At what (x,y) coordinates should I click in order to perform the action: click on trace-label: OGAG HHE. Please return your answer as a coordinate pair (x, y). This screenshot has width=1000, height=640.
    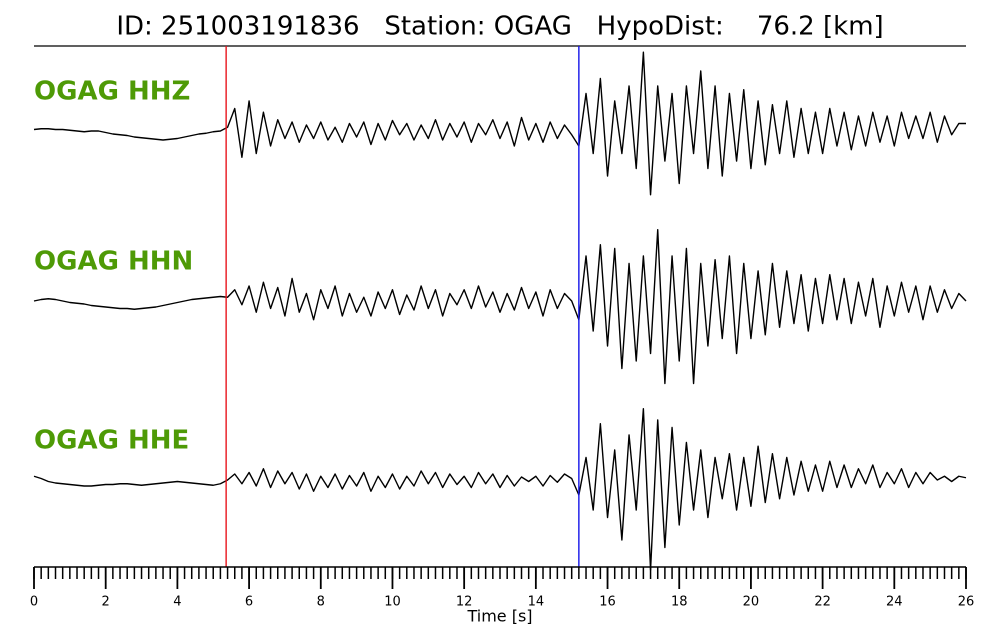
    Looking at the image, I should click on (111, 441).